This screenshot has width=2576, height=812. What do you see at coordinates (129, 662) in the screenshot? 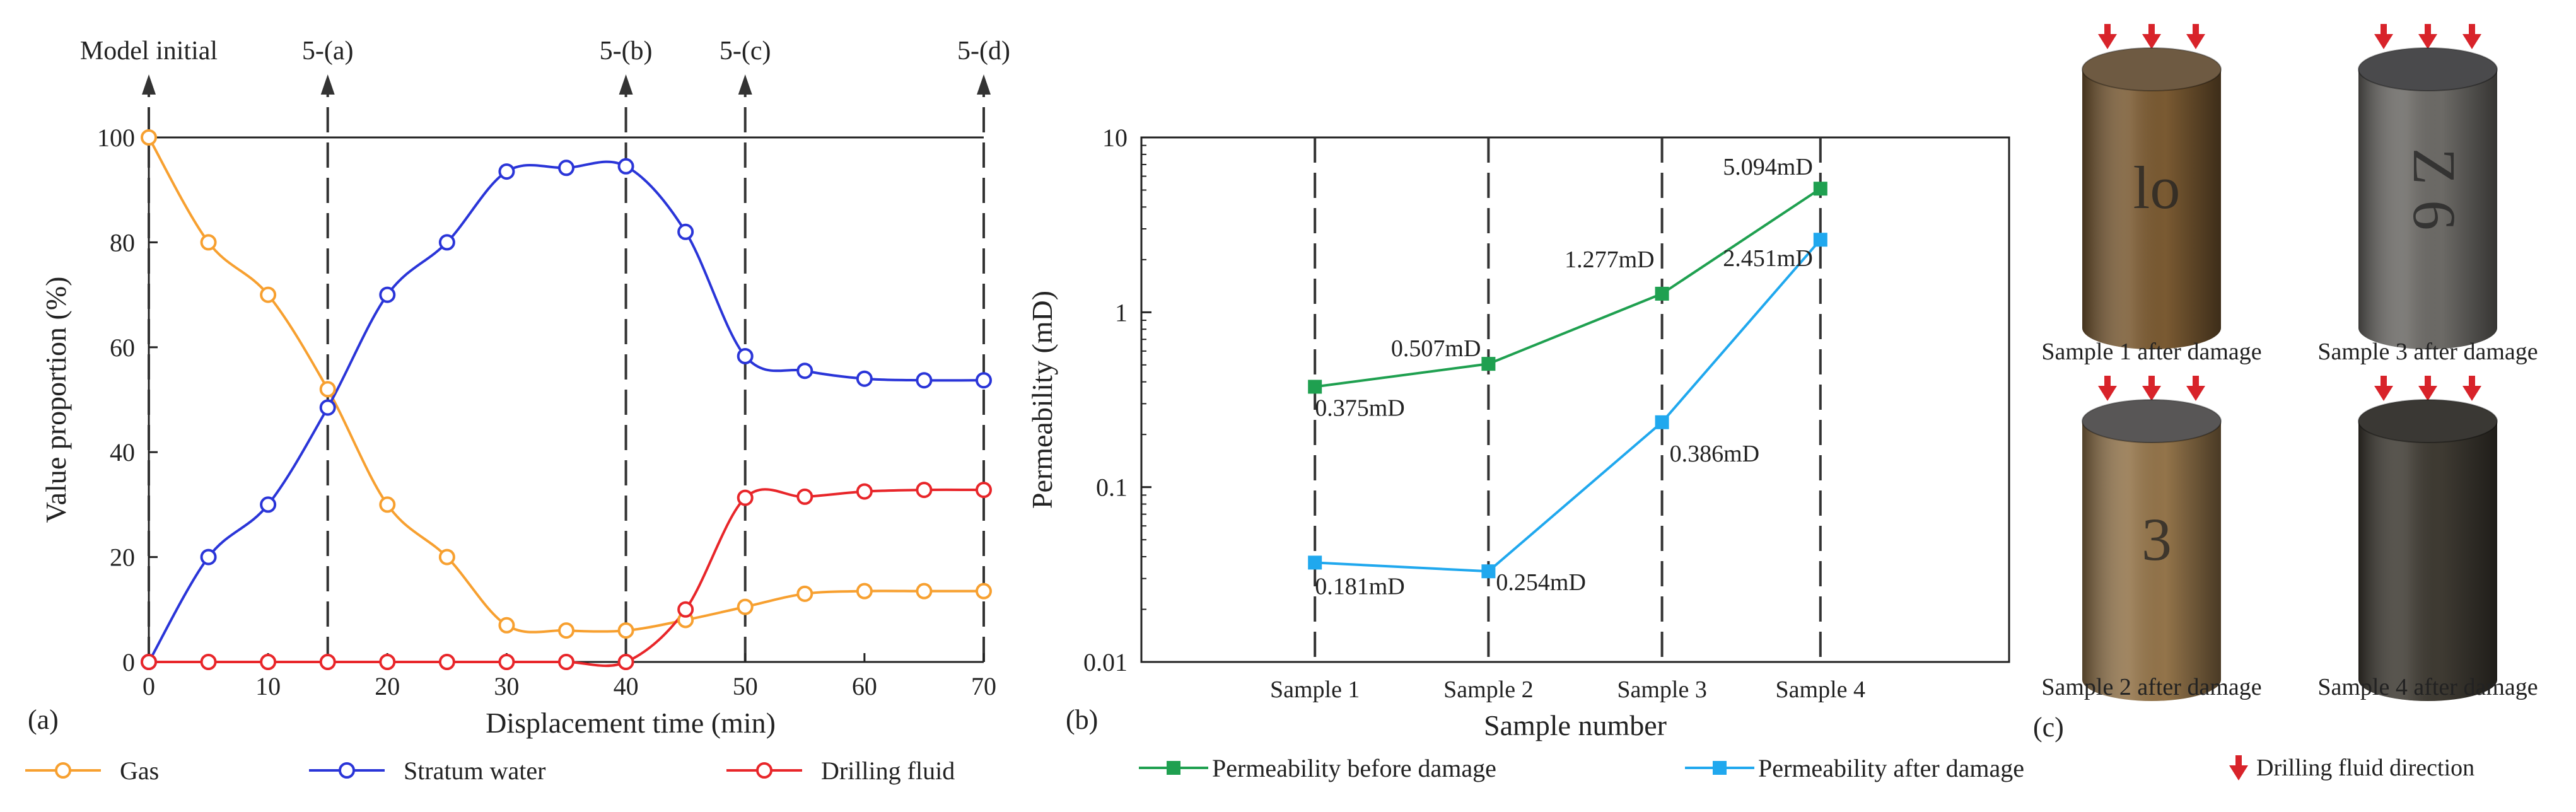
I see `y-tick-label: 0` at bounding box center [129, 662].